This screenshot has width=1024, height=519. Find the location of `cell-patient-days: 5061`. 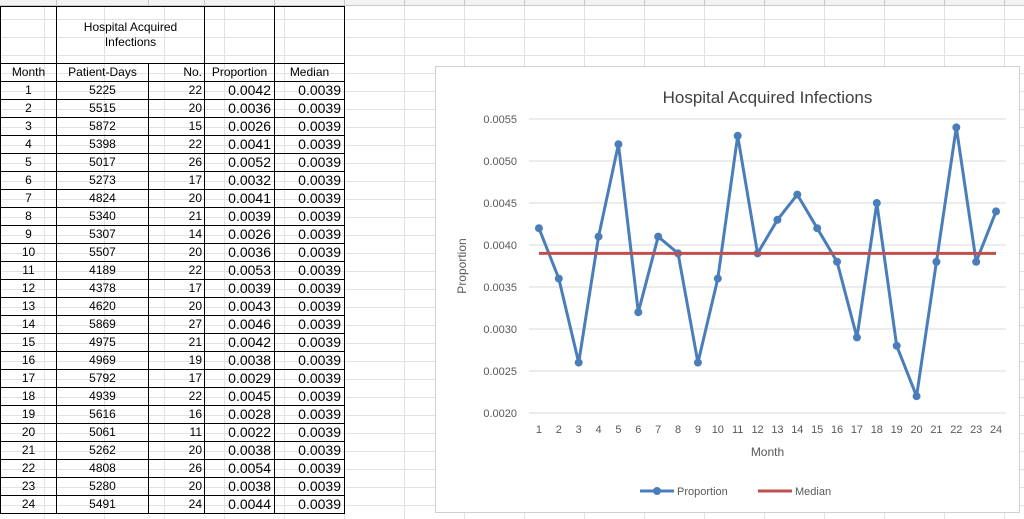

cell-patient-days: 5061 is located at coordinates (102, 432).